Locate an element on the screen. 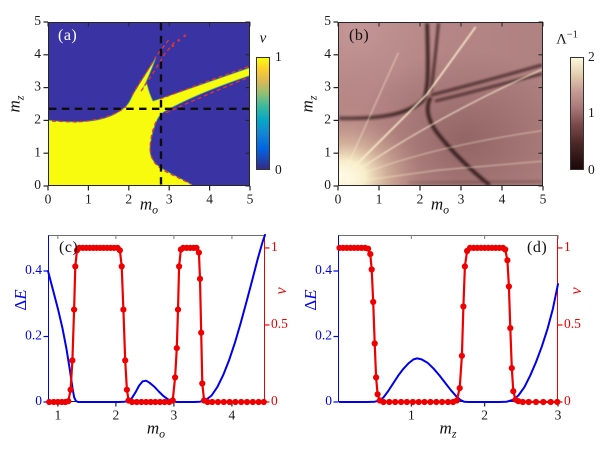 This screenshot has width=600, height=451. panel-a-canvas is located at coordinates (149, 104).